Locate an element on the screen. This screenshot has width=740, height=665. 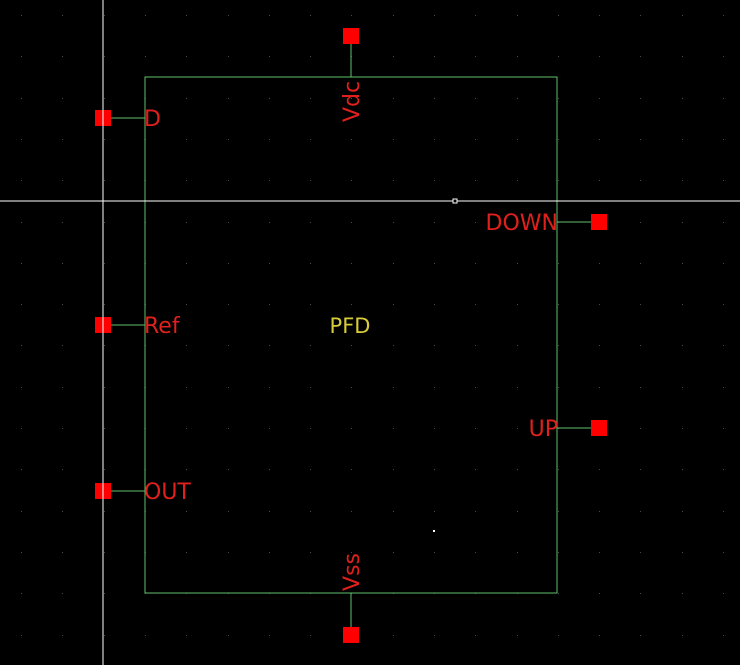
pin-square-vdc is located at coordinates (351, 36).